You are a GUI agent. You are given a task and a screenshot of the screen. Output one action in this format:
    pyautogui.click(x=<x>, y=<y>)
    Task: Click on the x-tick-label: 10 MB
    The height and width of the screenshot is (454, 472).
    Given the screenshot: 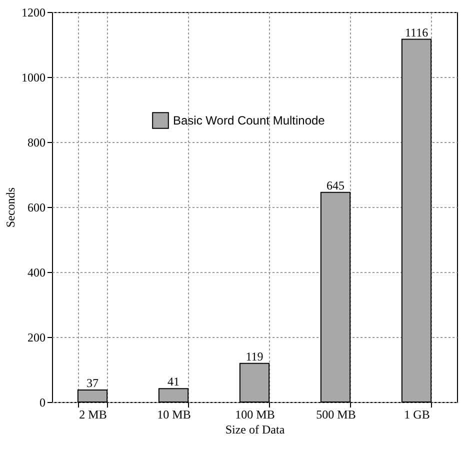 What is the action you would take?
    pyautogui.click(x=174, y=415)
    